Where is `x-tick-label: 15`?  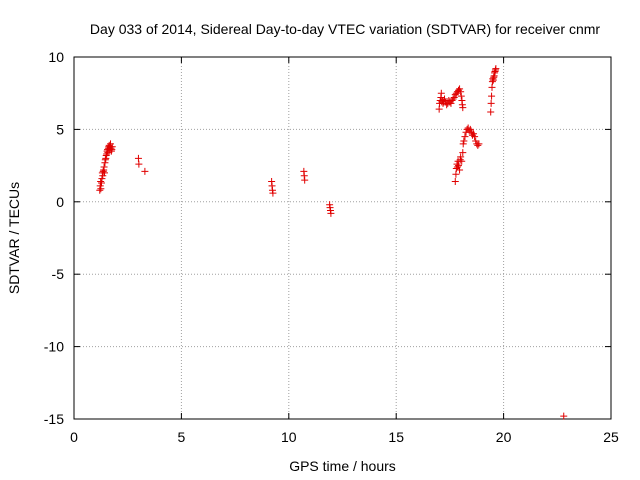
x-tick-label: 15 is located at coordinates (396, 437).